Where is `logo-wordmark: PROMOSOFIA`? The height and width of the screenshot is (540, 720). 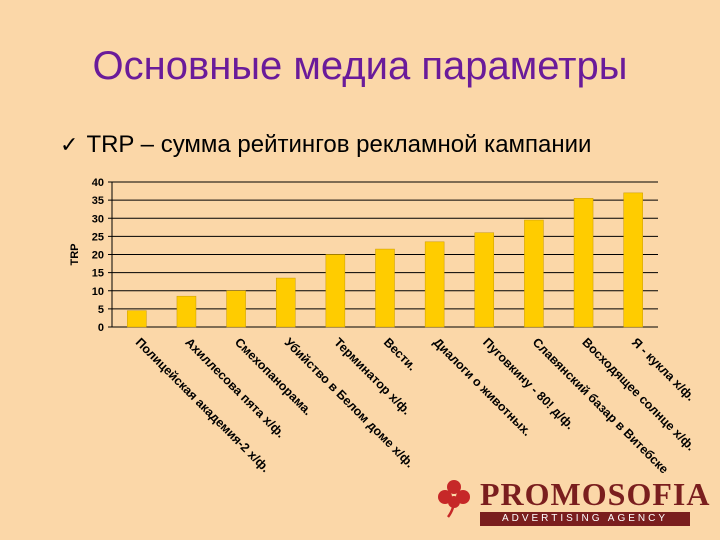 logo-wordmark: PROMOSOFIA is located at coordinates (595, 494).